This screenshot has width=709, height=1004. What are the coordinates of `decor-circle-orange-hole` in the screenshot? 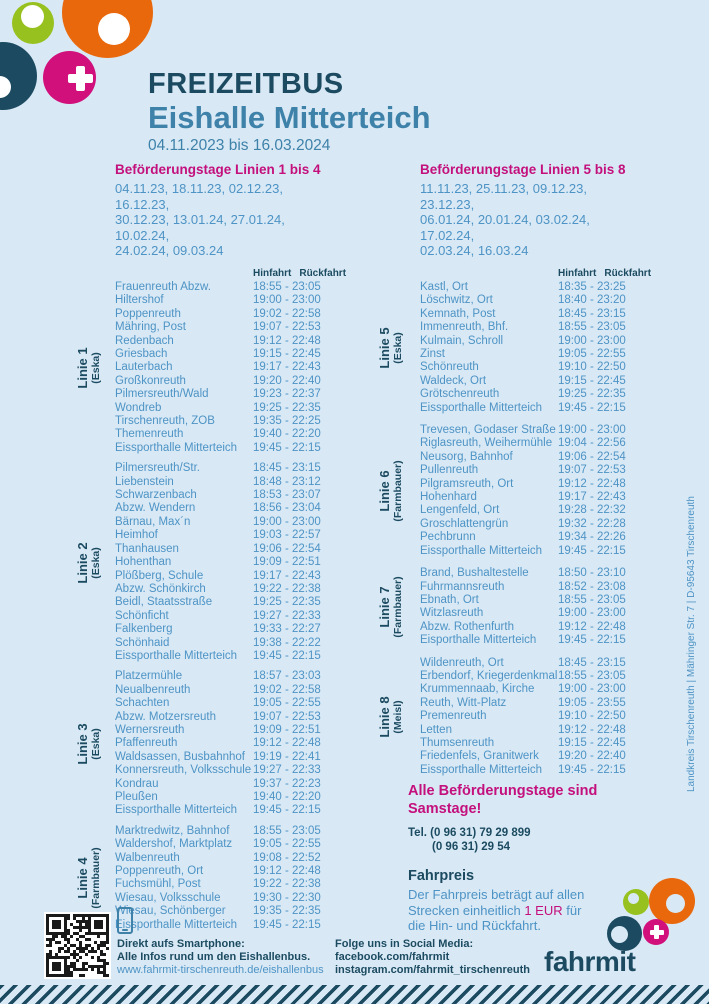 It's located at (114, 29).